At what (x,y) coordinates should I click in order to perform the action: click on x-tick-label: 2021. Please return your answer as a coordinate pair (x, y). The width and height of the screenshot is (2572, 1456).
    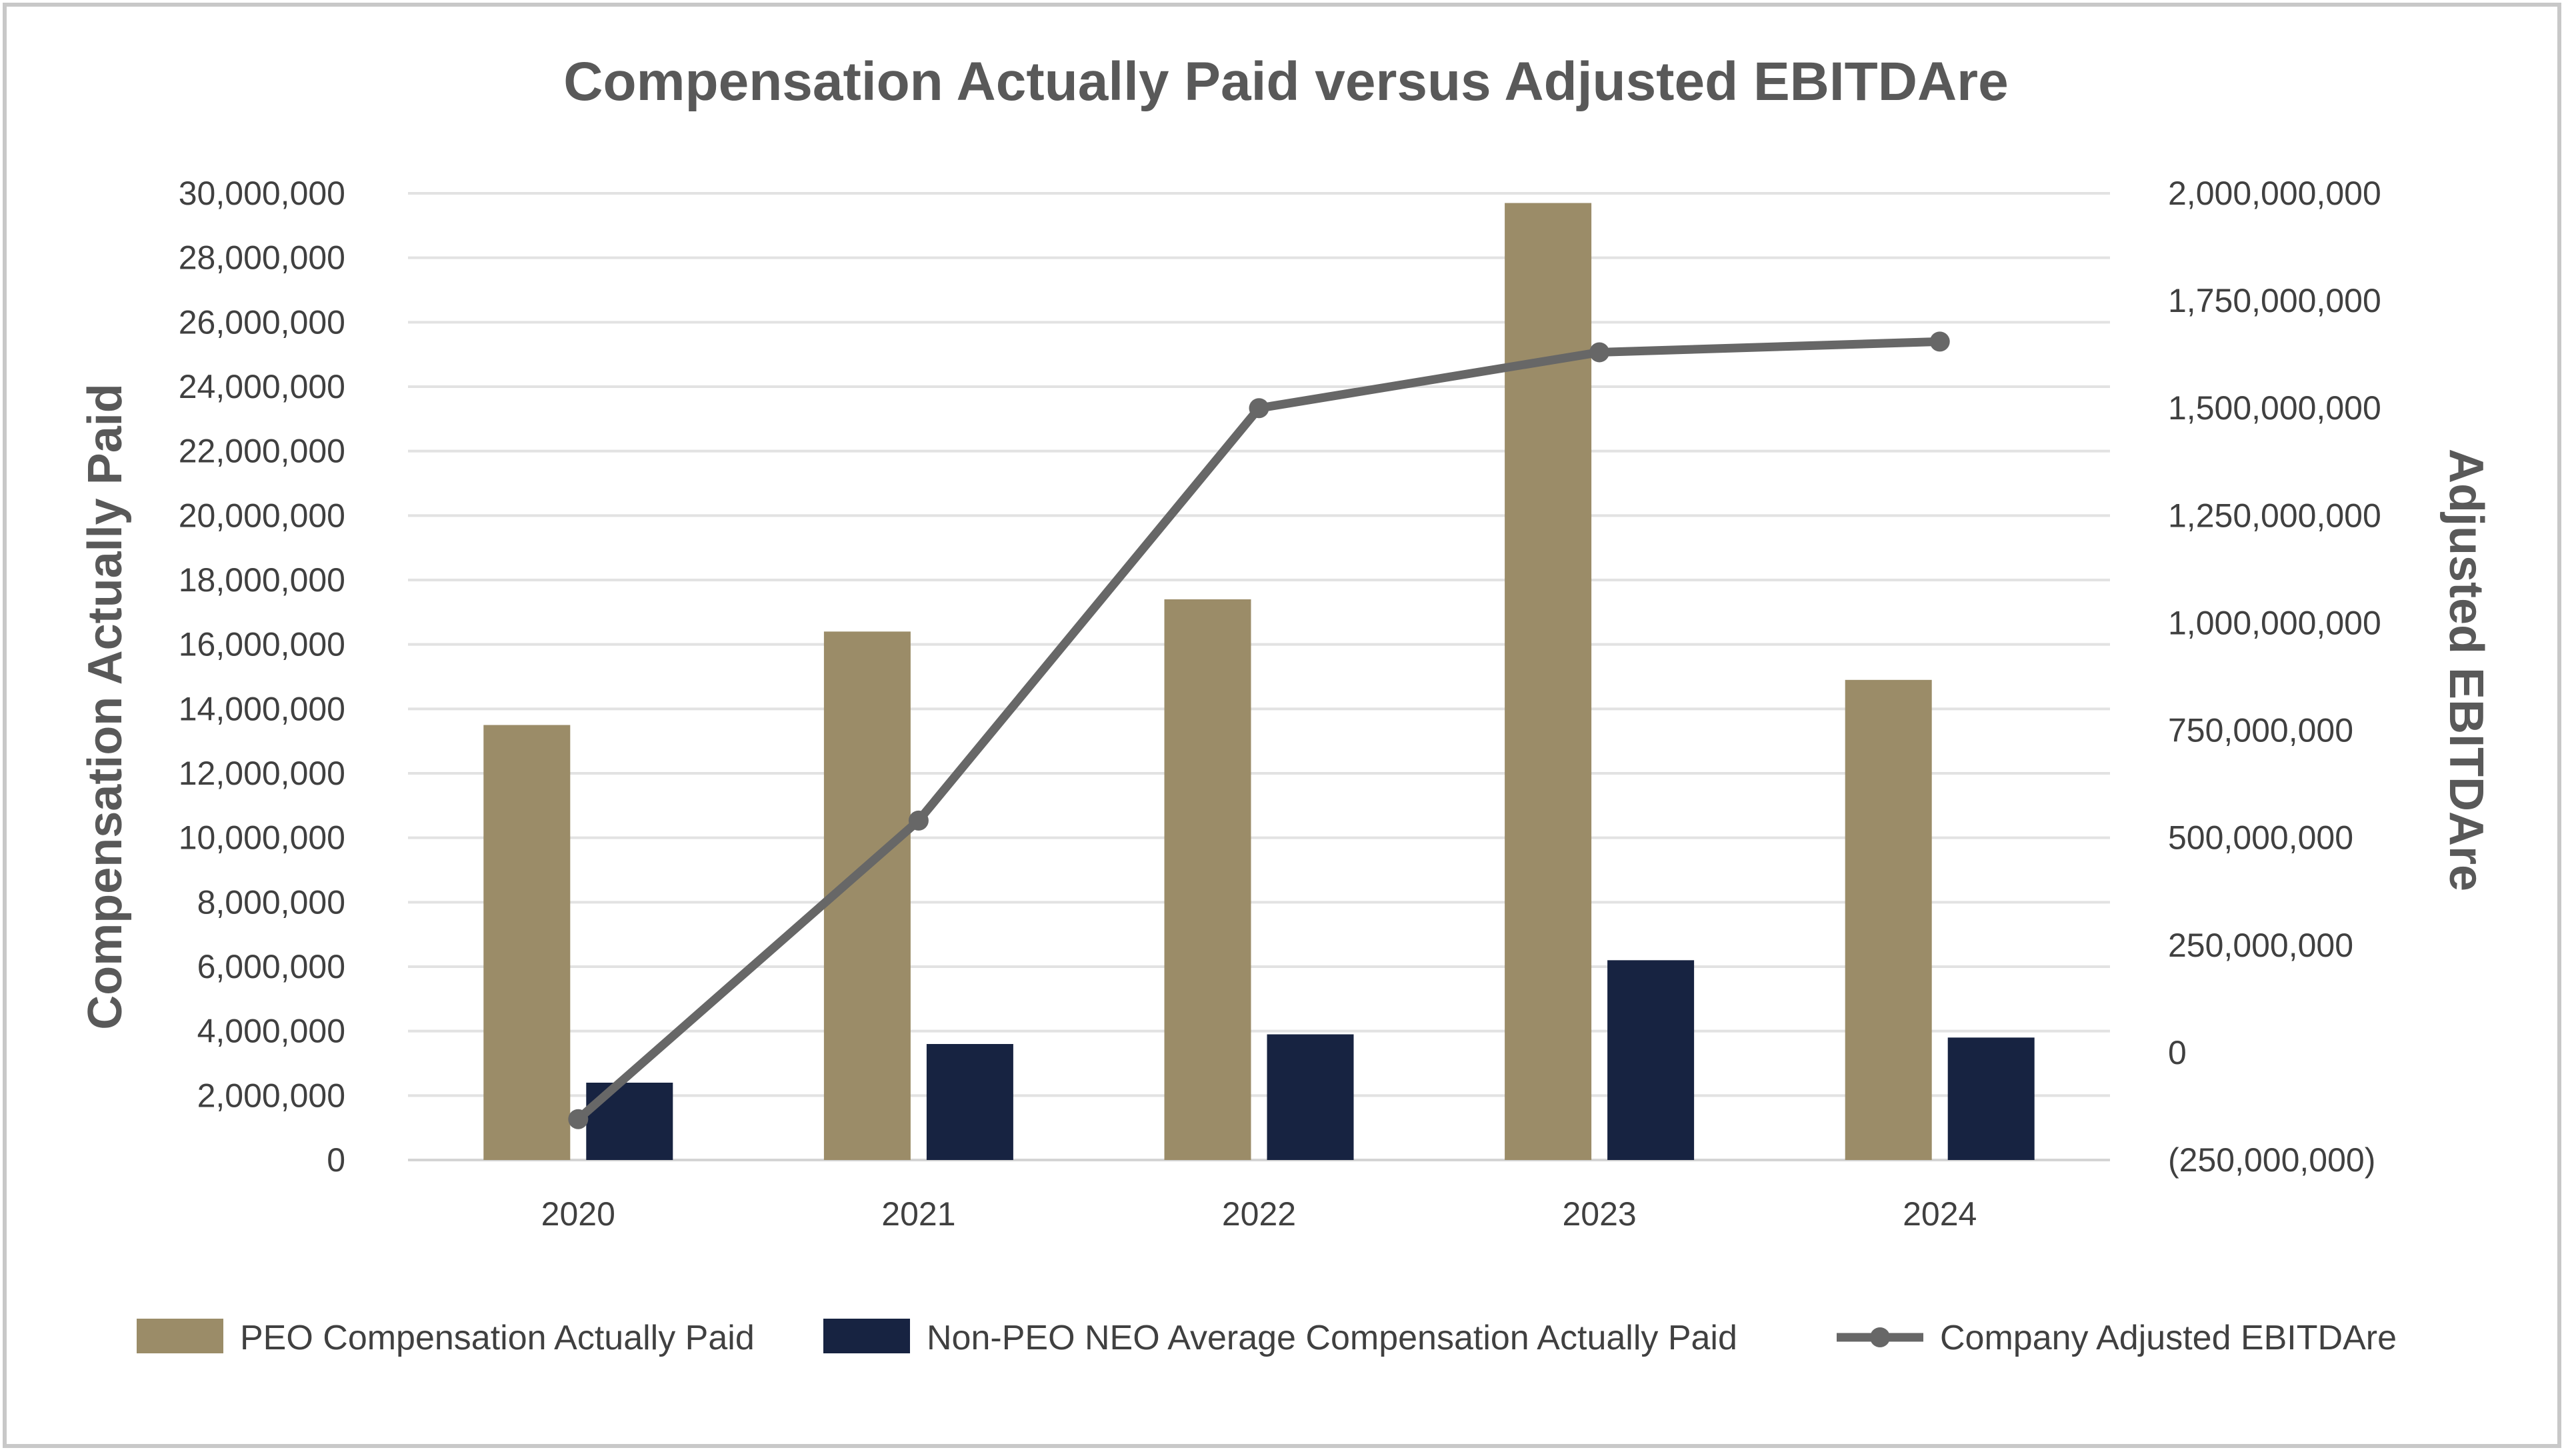
    Looking at the image, I should click on (918, 1214).